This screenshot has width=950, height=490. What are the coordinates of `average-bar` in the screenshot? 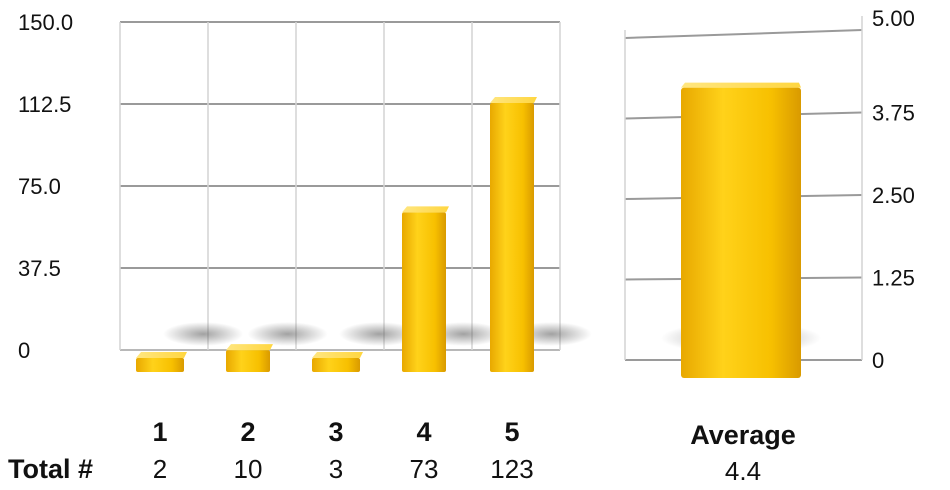 It's located at (741, 230).